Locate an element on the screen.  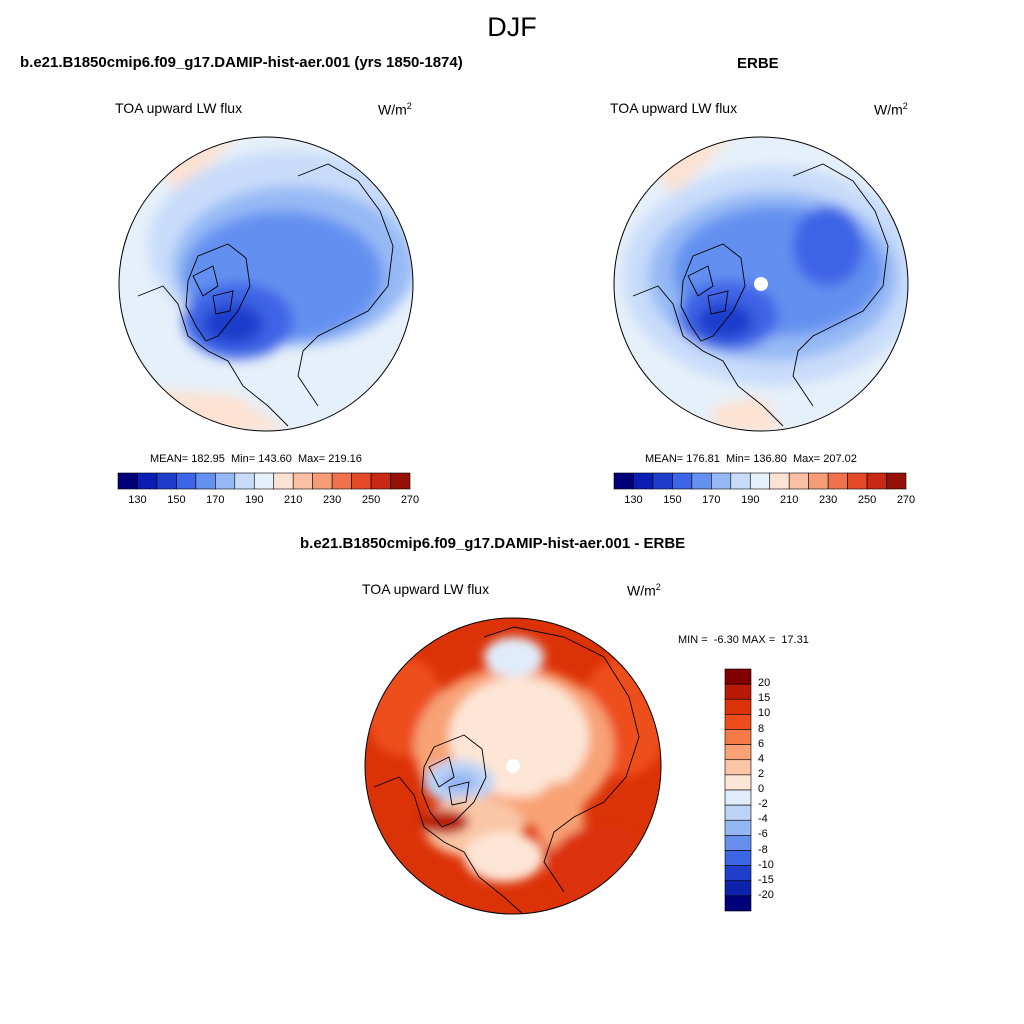
panel-diff-variable: TOA upward LW flux is located at coordinates (426, 589).